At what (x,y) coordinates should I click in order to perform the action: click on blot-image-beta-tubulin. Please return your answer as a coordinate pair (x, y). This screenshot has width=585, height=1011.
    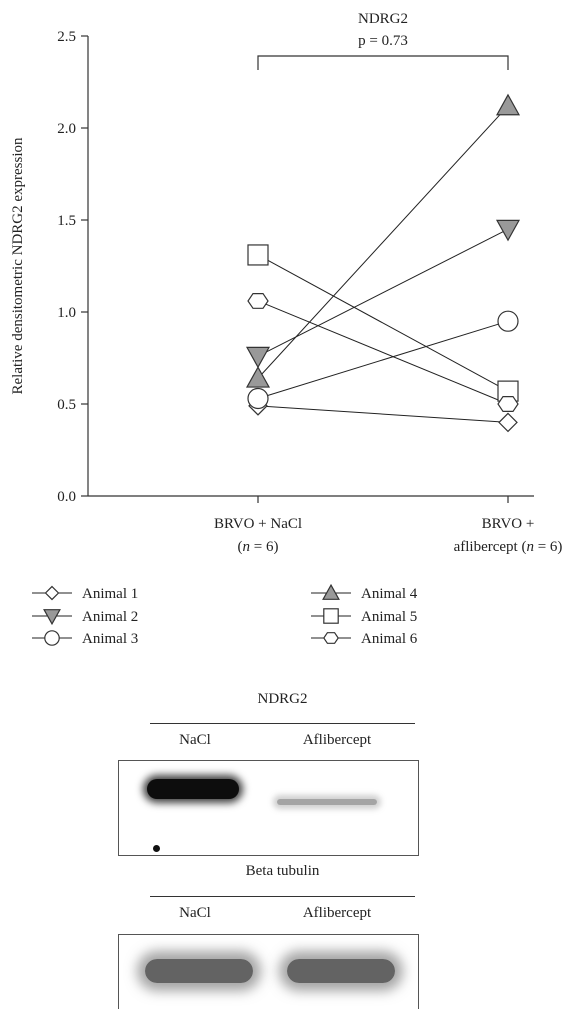
    Looking at the image, I should click on (268, 971).